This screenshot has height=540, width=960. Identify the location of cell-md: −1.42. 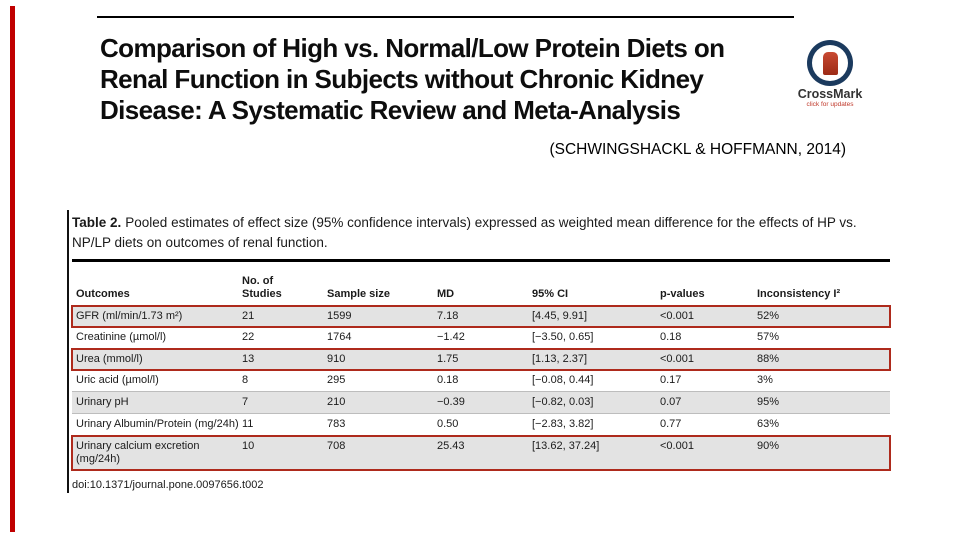
(451, 337).